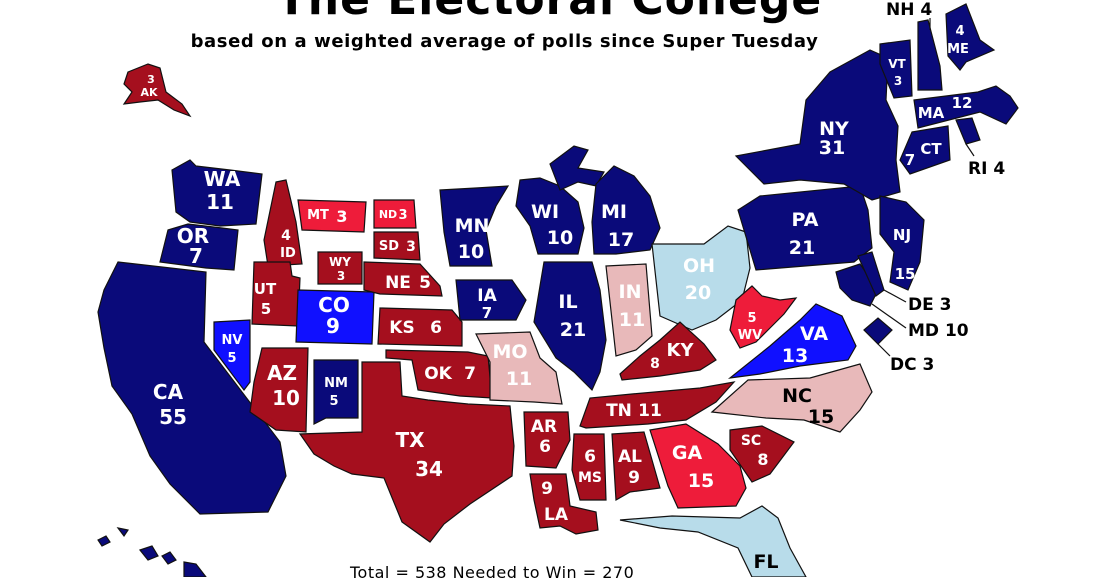 This screenshot has height=582, width=1099. I want to click on state-ut-name: UT, so click(265, 289).